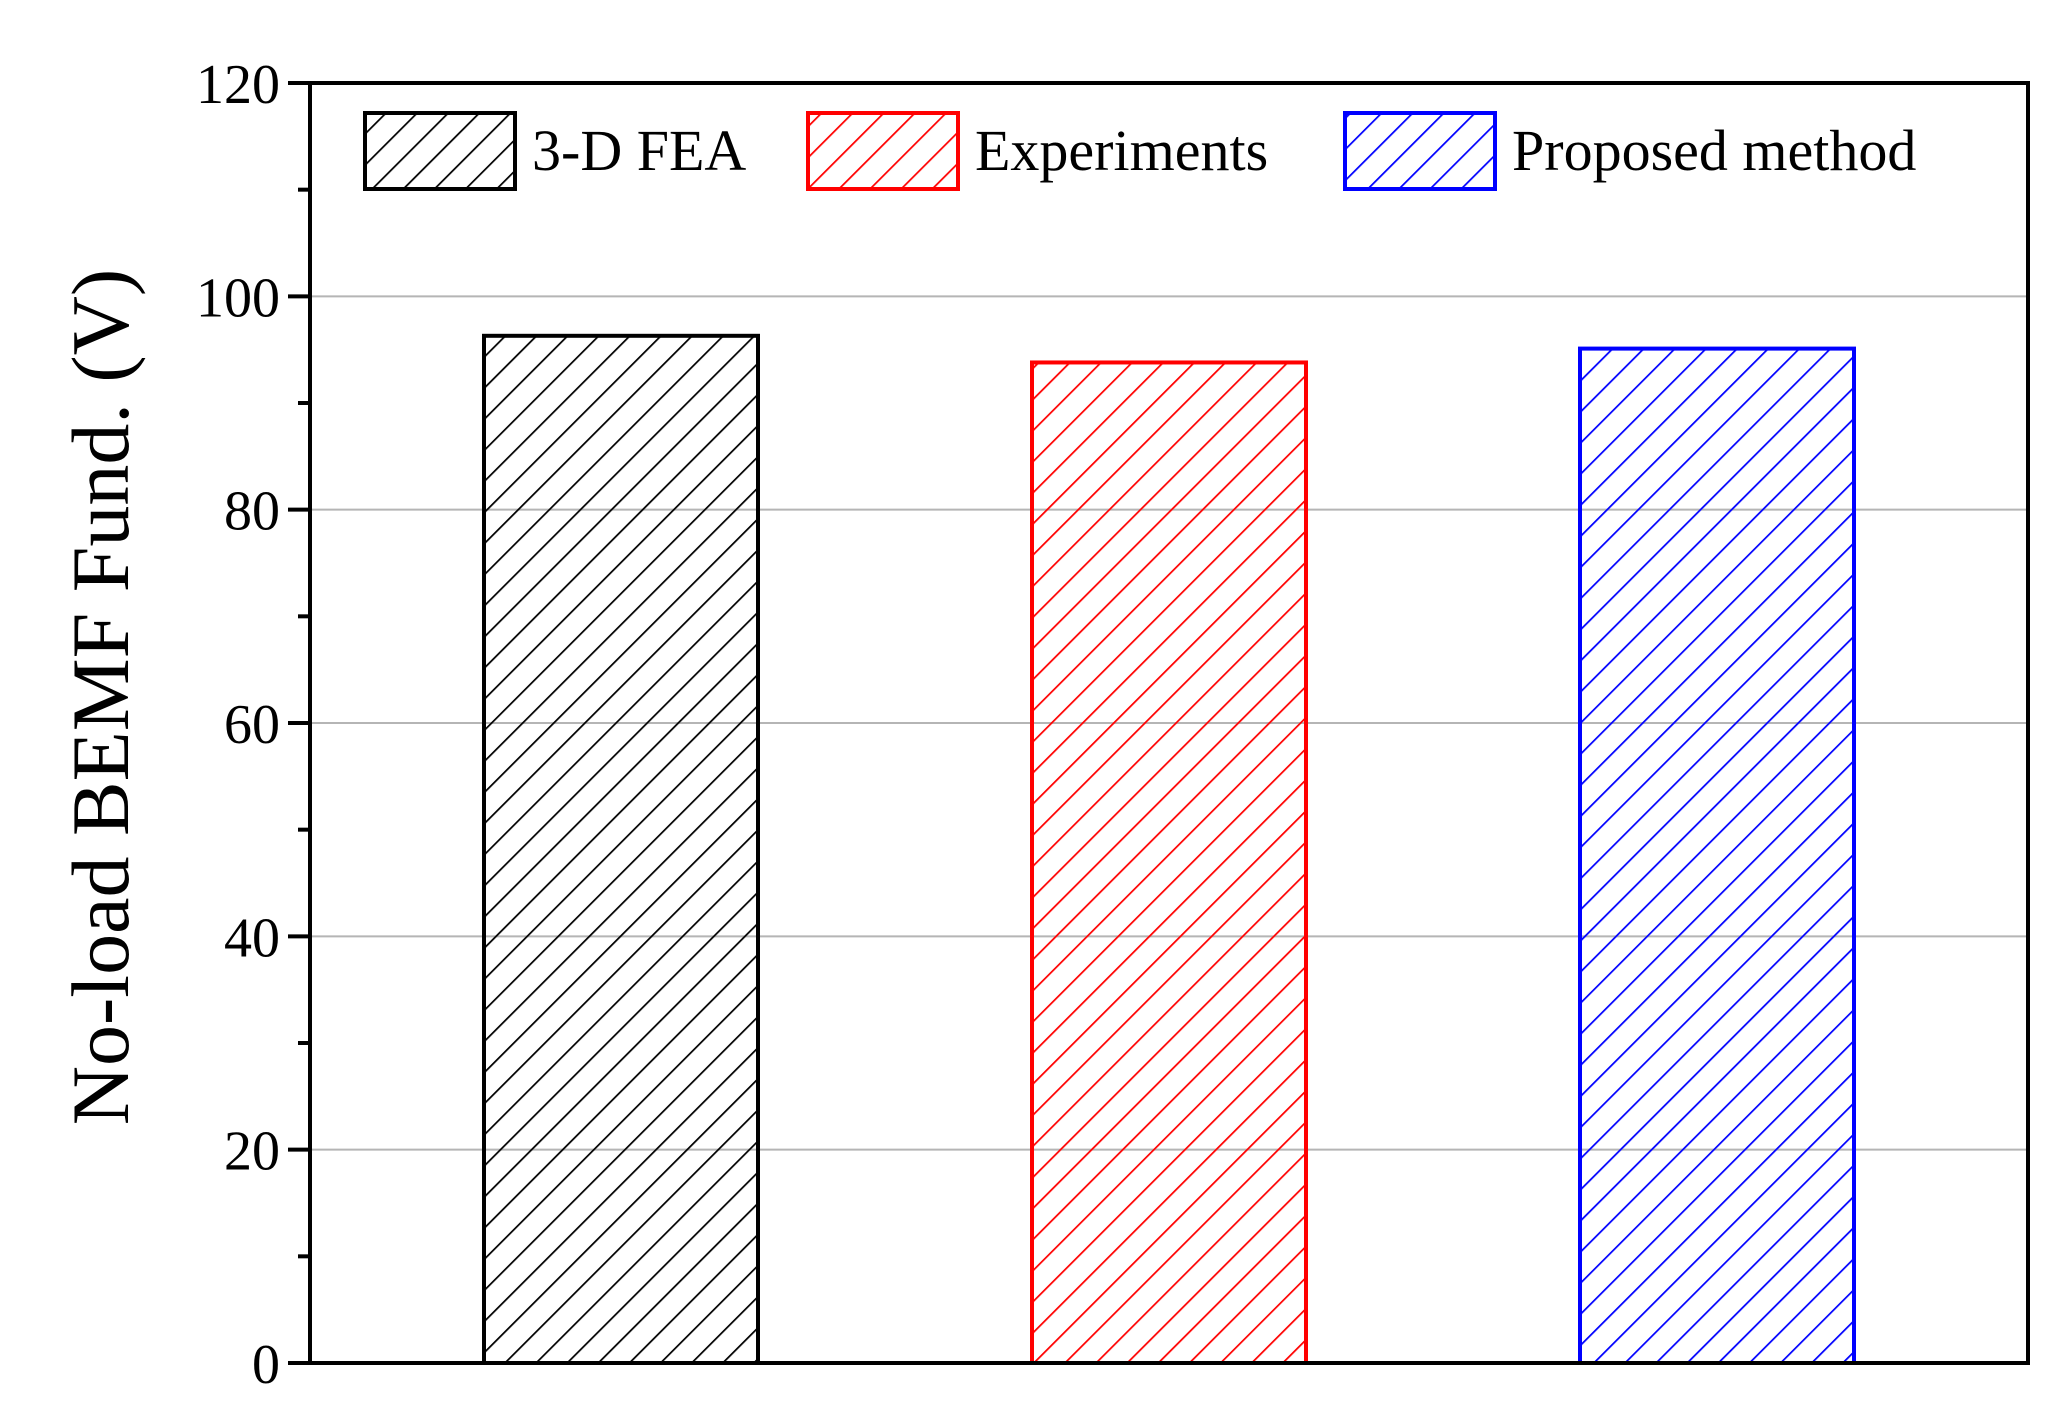 This screenshot has width=2060, height=1401. I want to click on legend-label: 3-D FEA, so click(639, 150).